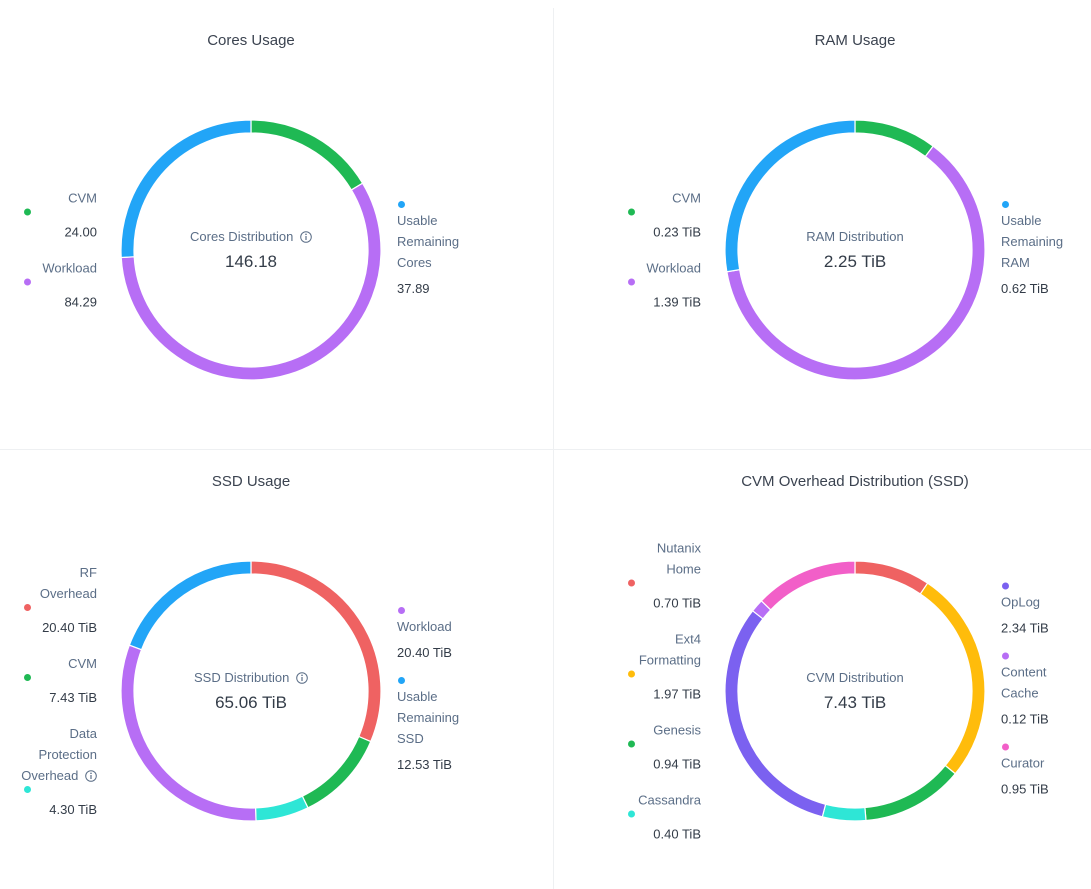 Image resolution: width=1091 pixels, height=889 pixels. I want to click on legend-value: 0.40 TiB, so click(662, 827).